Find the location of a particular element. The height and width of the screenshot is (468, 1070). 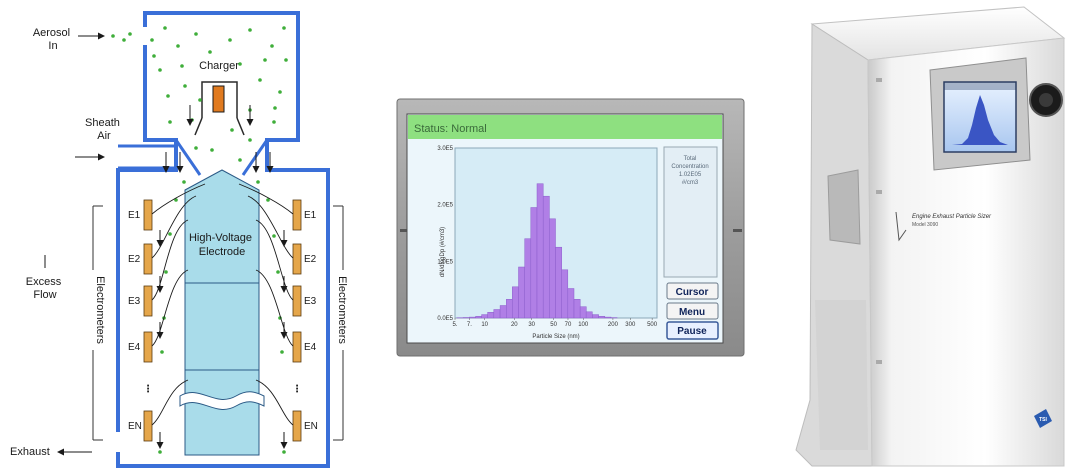

x-tick-label: 300 is located at coordinates (630, 325).